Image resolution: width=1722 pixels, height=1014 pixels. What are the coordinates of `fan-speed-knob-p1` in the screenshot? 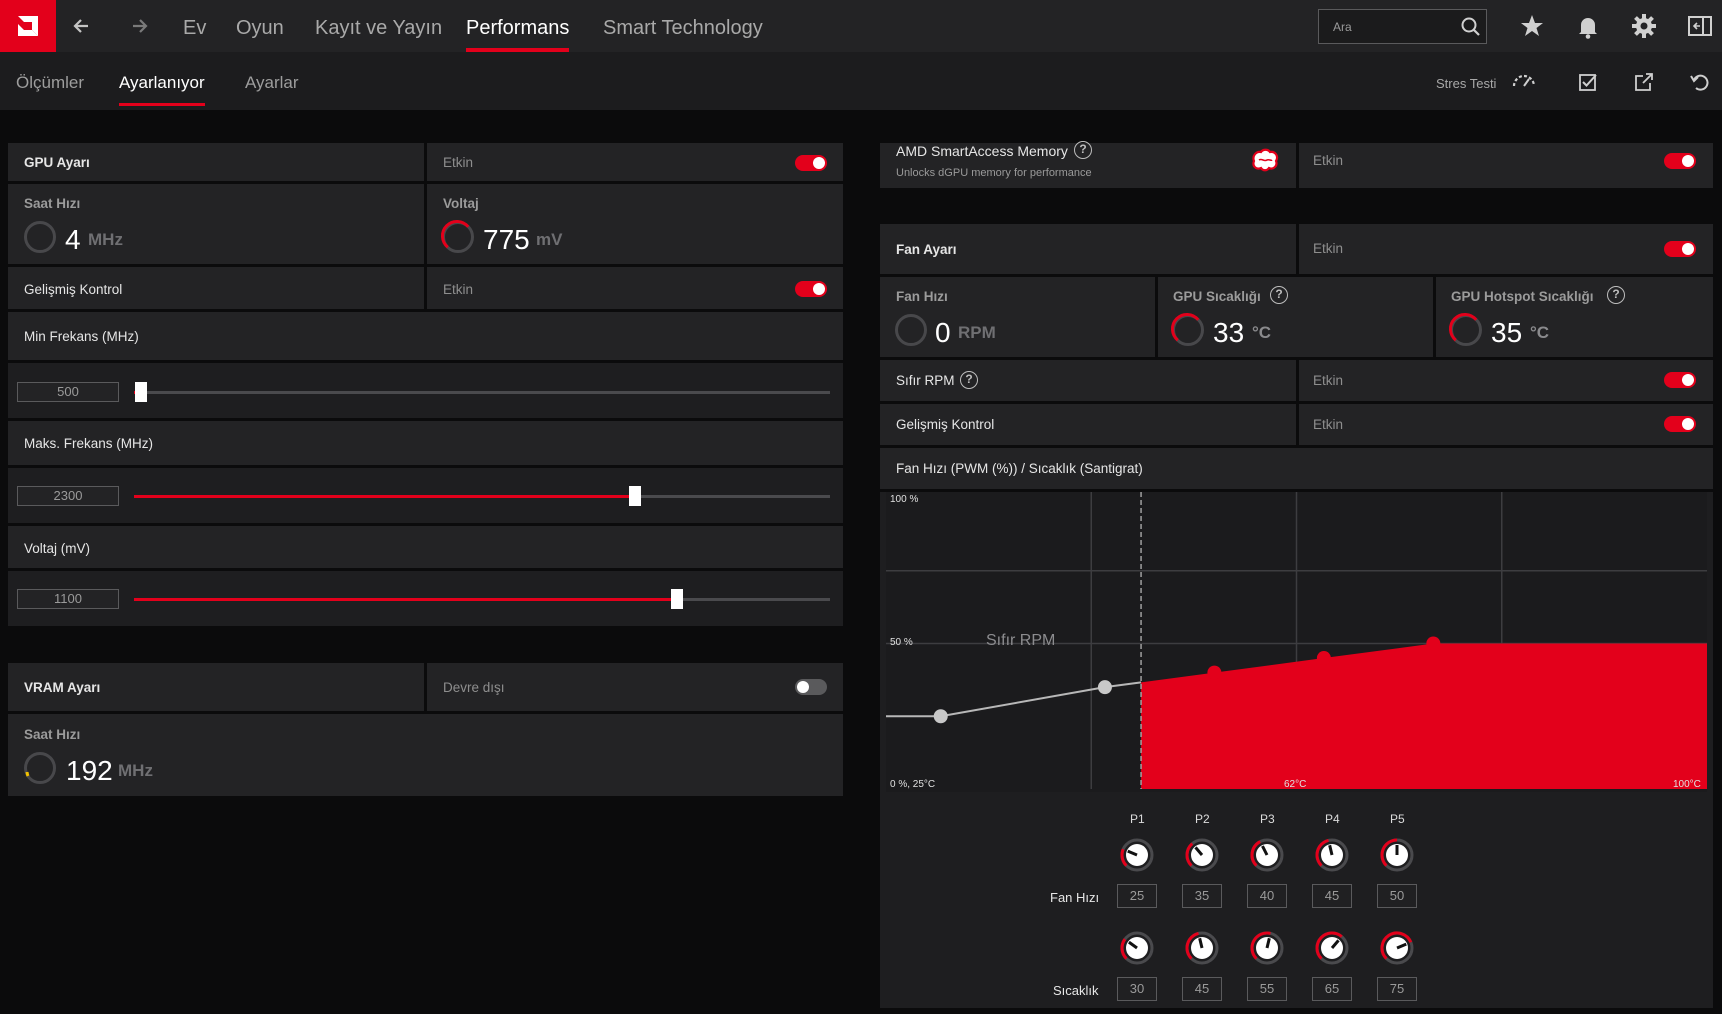 It's located at (1137, 855).